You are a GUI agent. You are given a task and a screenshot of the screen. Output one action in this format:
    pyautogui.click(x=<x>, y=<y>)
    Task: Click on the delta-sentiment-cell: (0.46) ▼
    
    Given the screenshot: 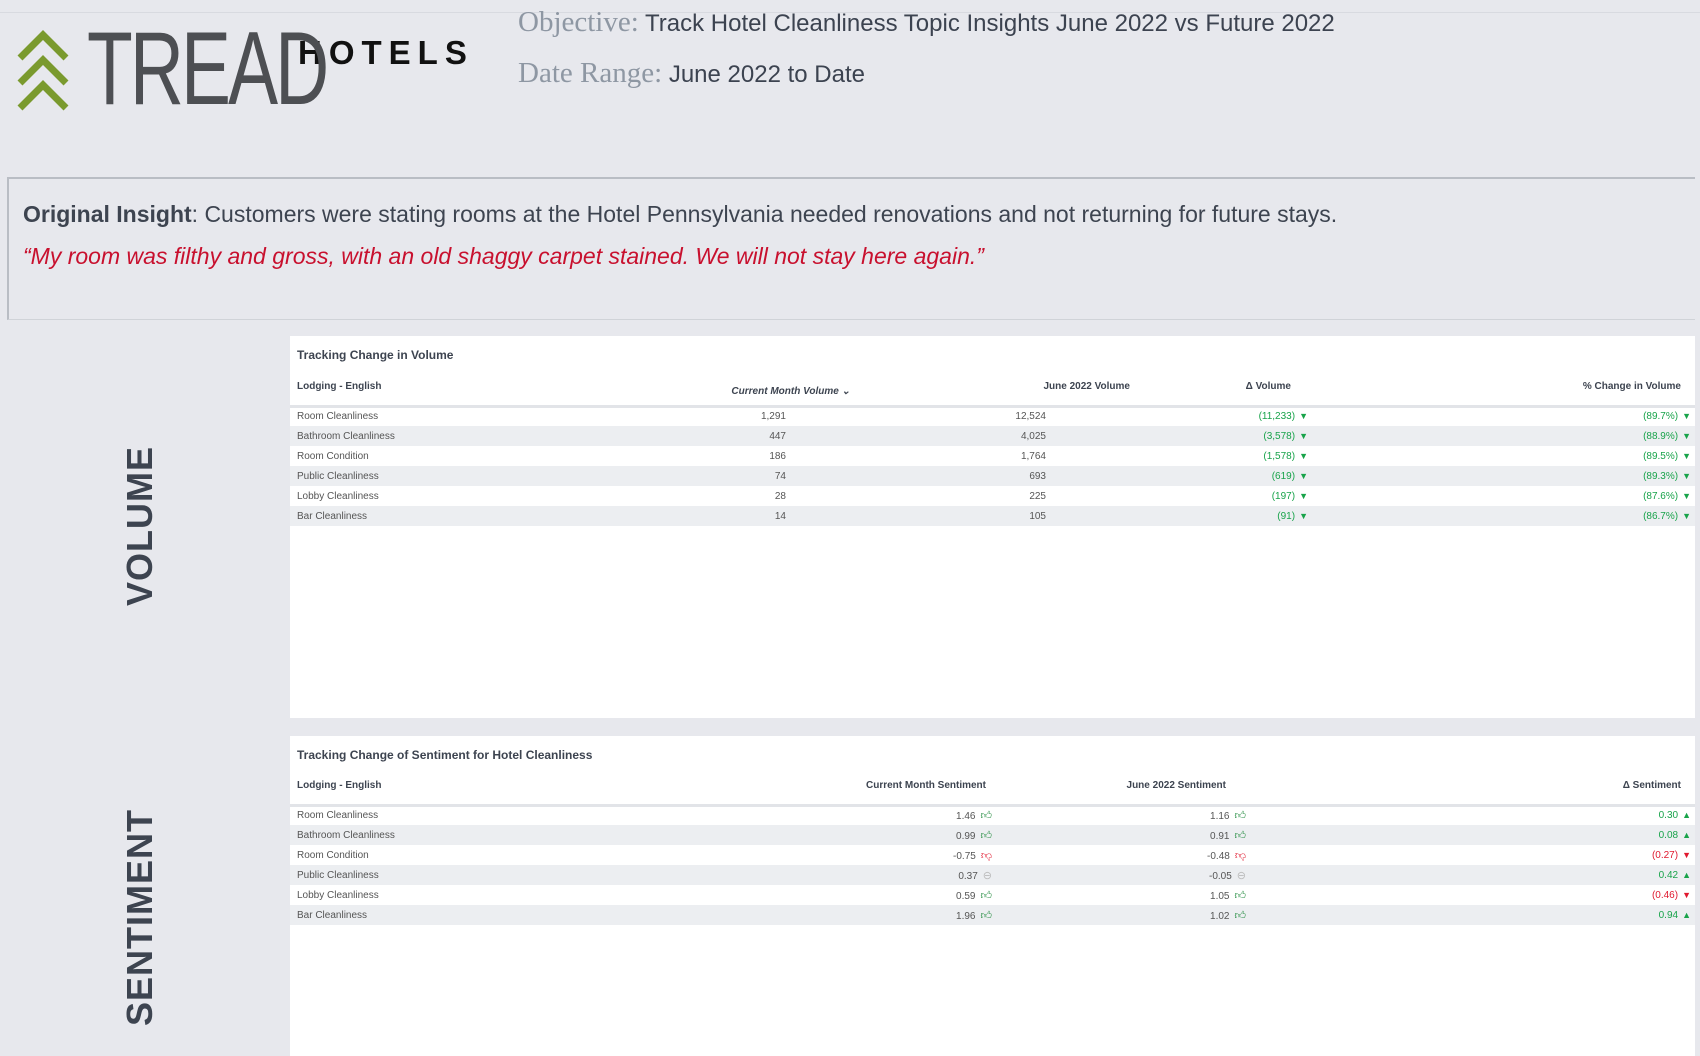 What is the action you would take?
    pyautogui.click(x=1520, y=895)
    